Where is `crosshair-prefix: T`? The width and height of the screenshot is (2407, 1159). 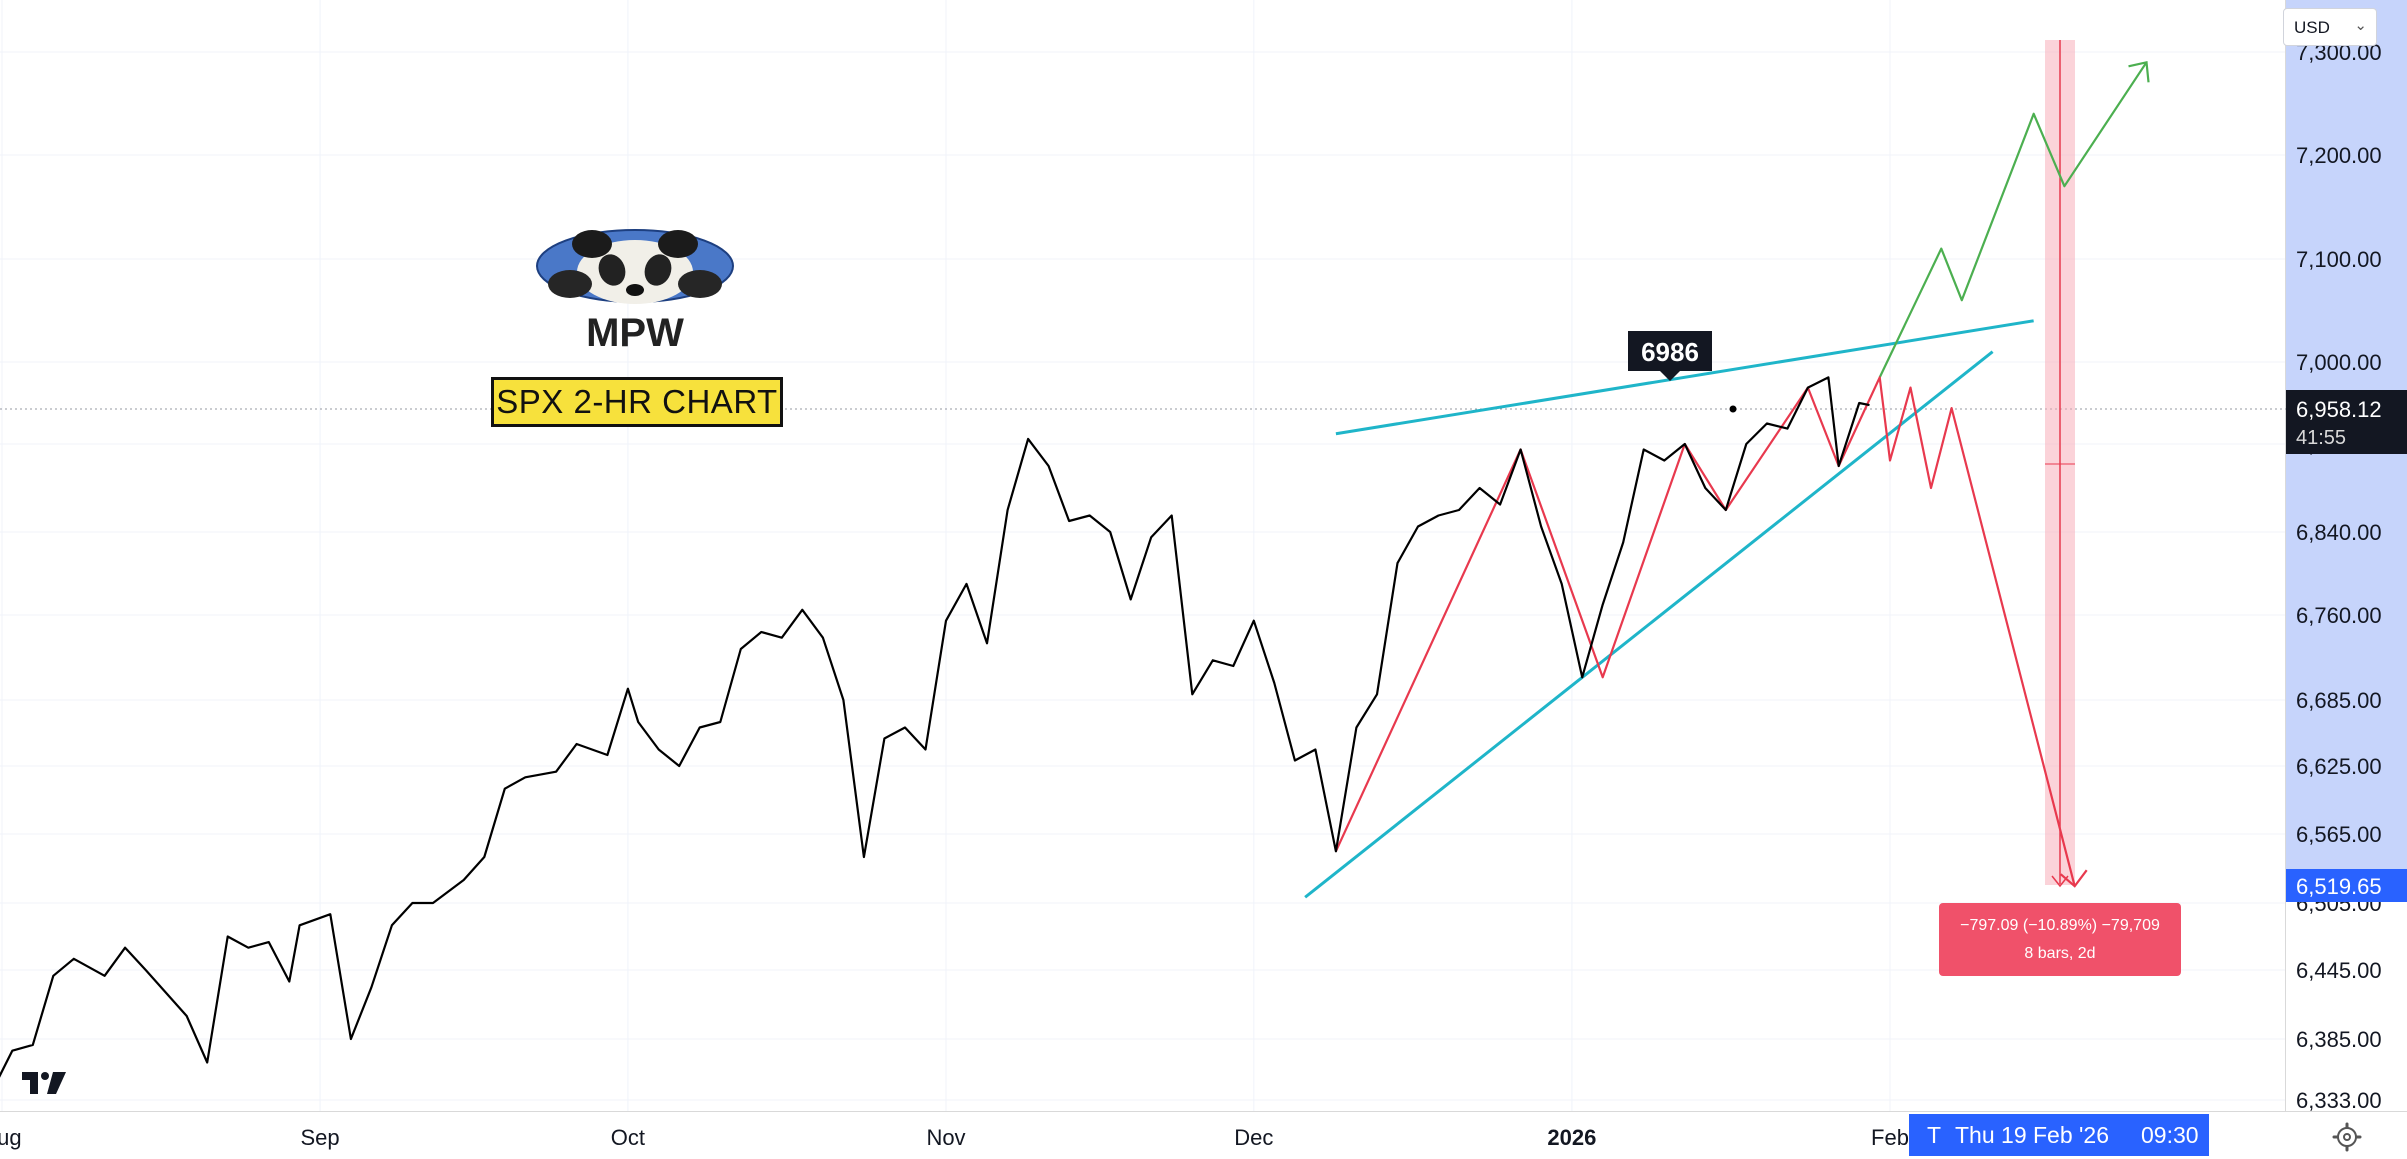
crosshair-prefix: T is located at coordinates (1934, 1135).